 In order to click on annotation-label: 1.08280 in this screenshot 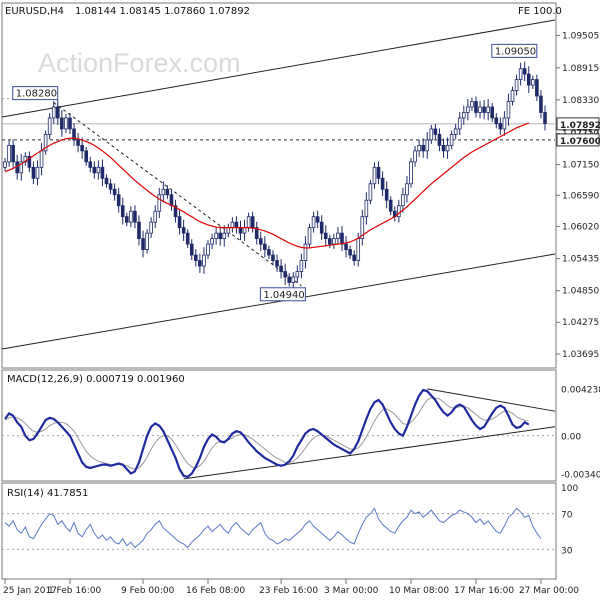, I will do `click(36, 94)`.